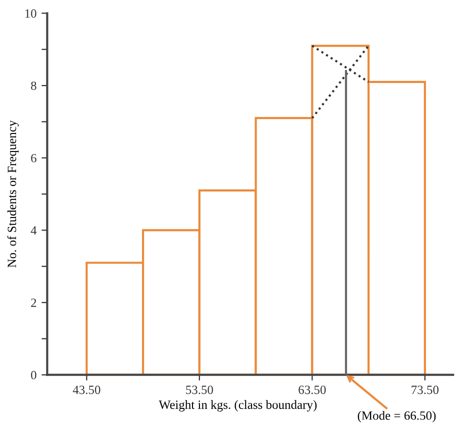 Image resolution: width=472 pixels, height=441 pixels. I want to click on y-tick-label: 8, so click(33, 86).